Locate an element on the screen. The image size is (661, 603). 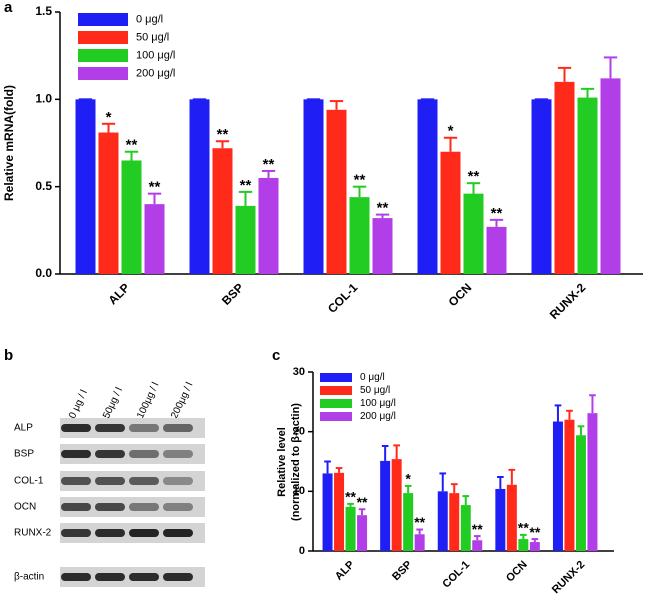
blot-column-label: 100μg / l is located at coordinates (148, 401).